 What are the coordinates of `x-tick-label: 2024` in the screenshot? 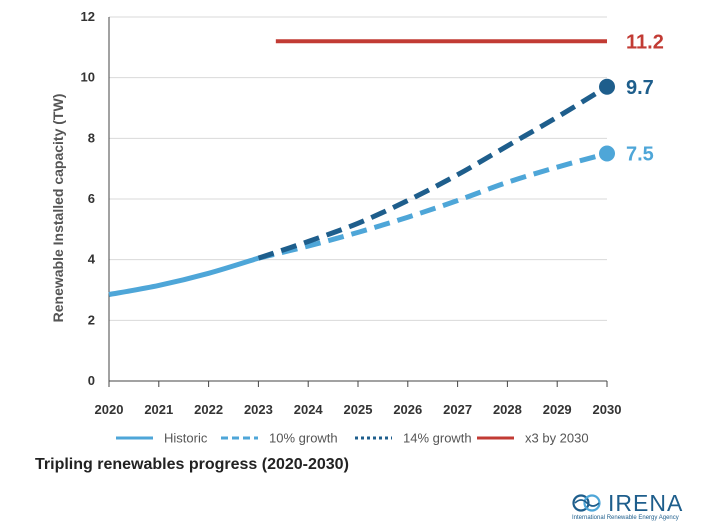 It's located at (309, 409).